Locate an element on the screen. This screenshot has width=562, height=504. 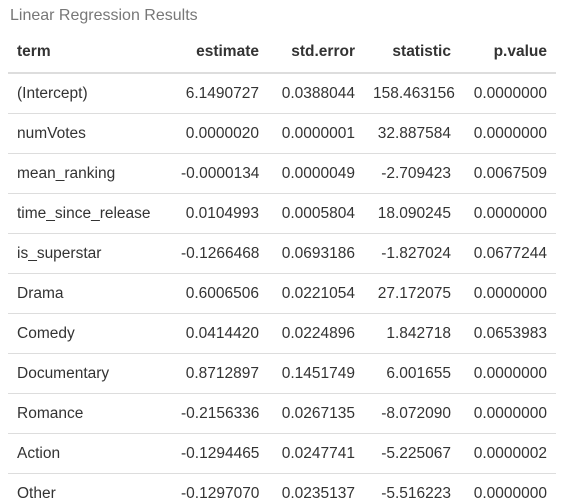
header-p-value: p.value is located at coordinates (508, 53).